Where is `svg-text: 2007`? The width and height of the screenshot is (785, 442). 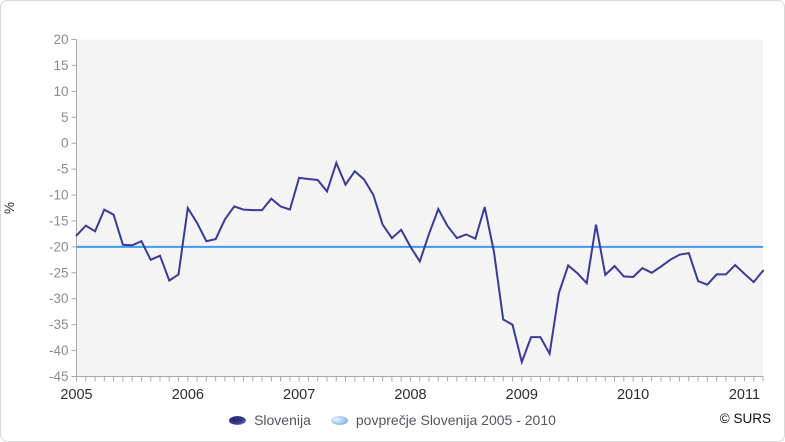
svg-text: 2007 is located at coordinates (299, 395).